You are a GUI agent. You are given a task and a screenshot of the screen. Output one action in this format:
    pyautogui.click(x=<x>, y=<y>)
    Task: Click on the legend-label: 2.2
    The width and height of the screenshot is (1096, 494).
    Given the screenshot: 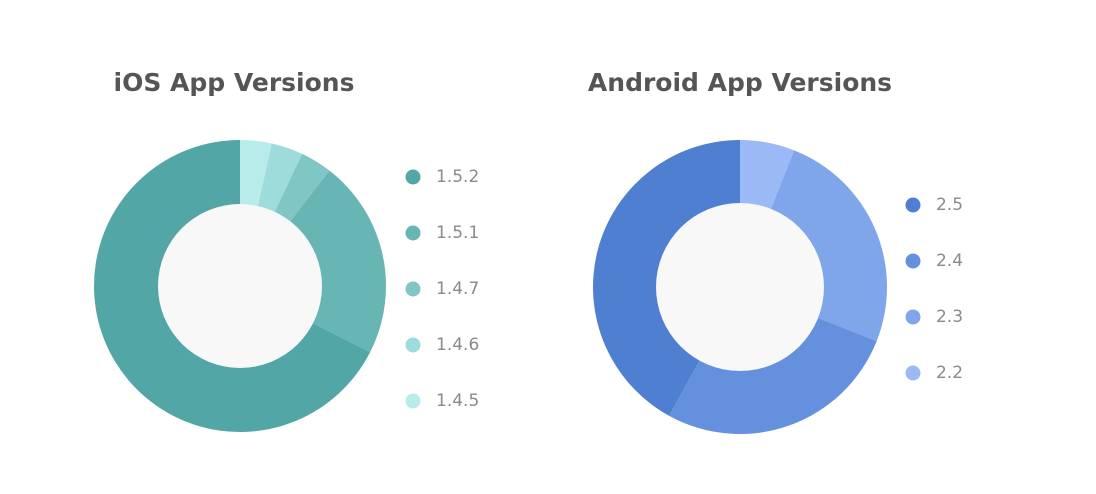 What is the action you would take?
    pyautogui.click(x=949, y=373)
    